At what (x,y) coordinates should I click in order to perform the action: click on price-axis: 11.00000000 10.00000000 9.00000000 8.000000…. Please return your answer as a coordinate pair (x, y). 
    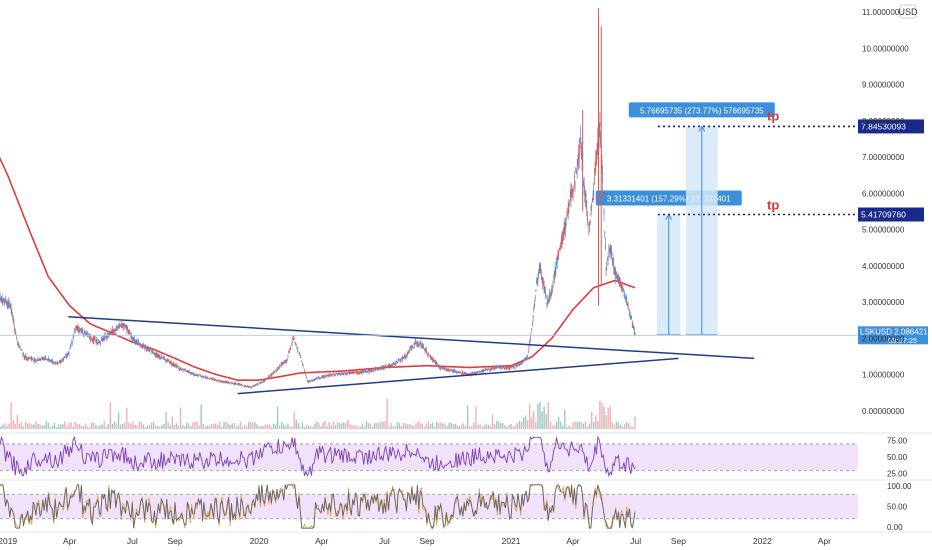
    Looking at the image, I should click on (885, 212).